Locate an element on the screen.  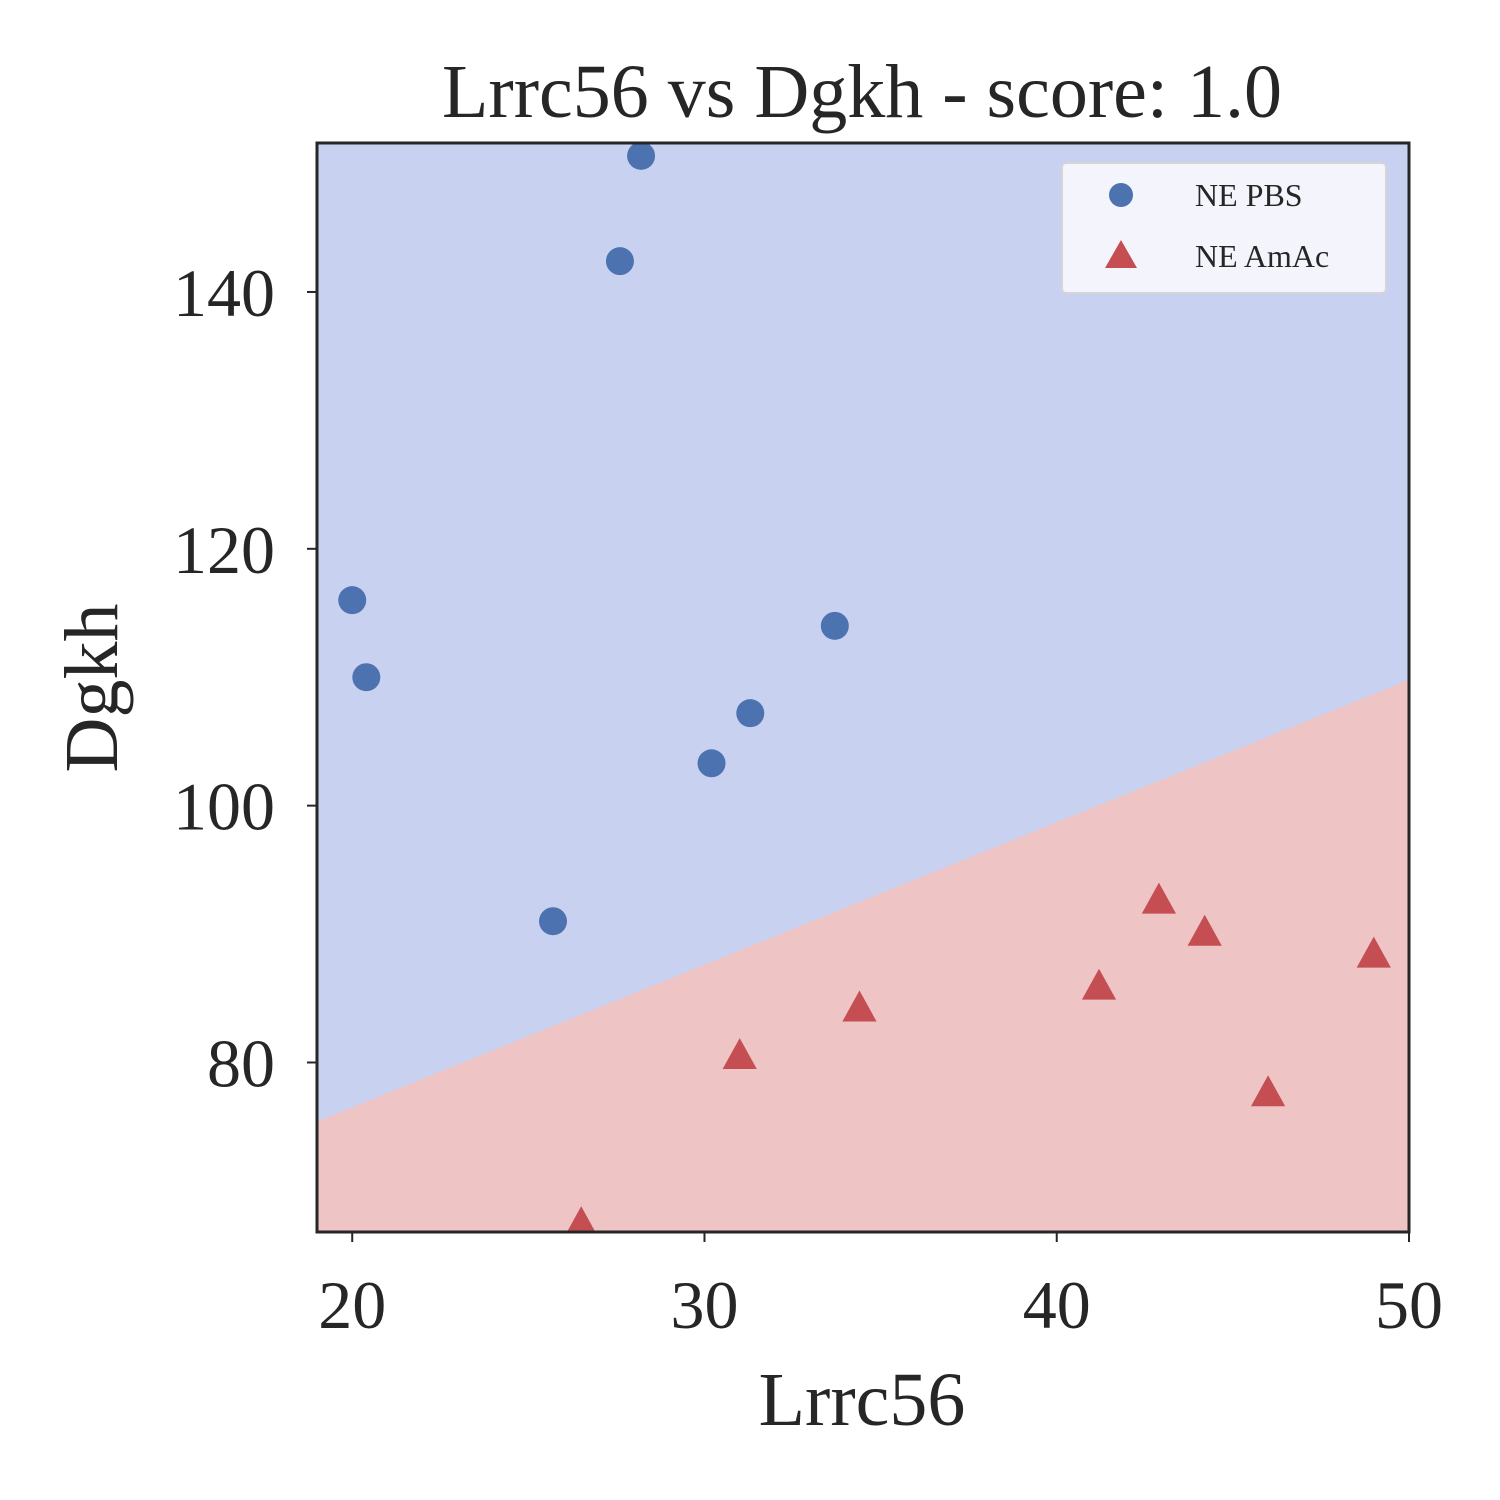
legend: NE PBS NE AmAc is located at coordinates (1224, 228).